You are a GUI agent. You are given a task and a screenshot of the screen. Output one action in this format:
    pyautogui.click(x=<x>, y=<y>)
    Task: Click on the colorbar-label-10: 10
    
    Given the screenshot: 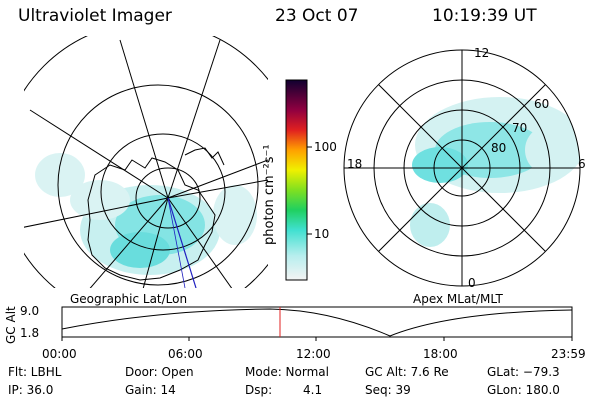 What is the action you would take?
    pyautogui.click(x=322, y=234)
    